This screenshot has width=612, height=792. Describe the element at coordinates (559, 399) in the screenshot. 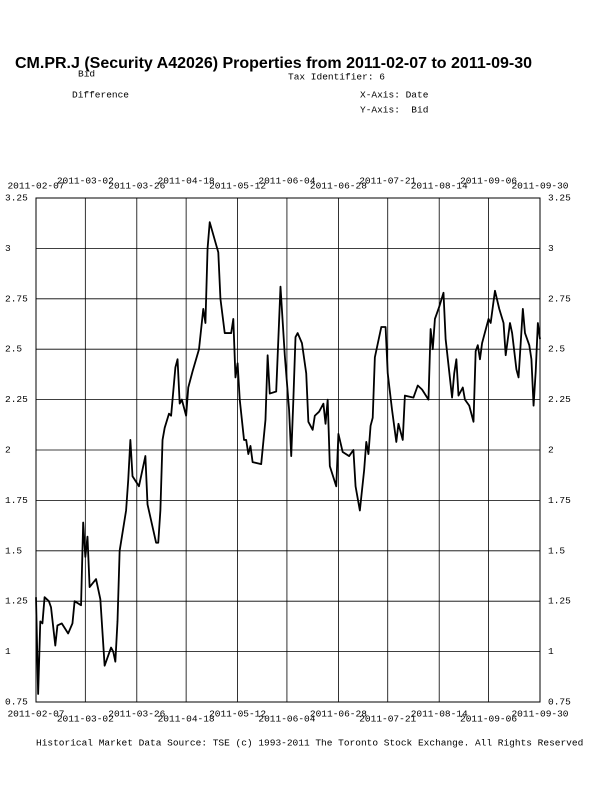

I see `y-tick-label-right: 2.25` at that location.